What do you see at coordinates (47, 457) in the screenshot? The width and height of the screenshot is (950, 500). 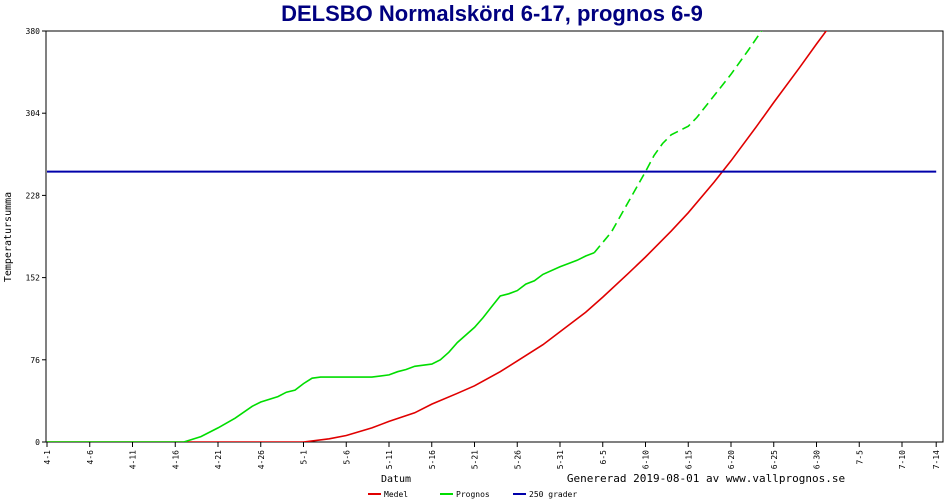 I see `x-tick-label: 4-1` at bounding box center [47, 457].